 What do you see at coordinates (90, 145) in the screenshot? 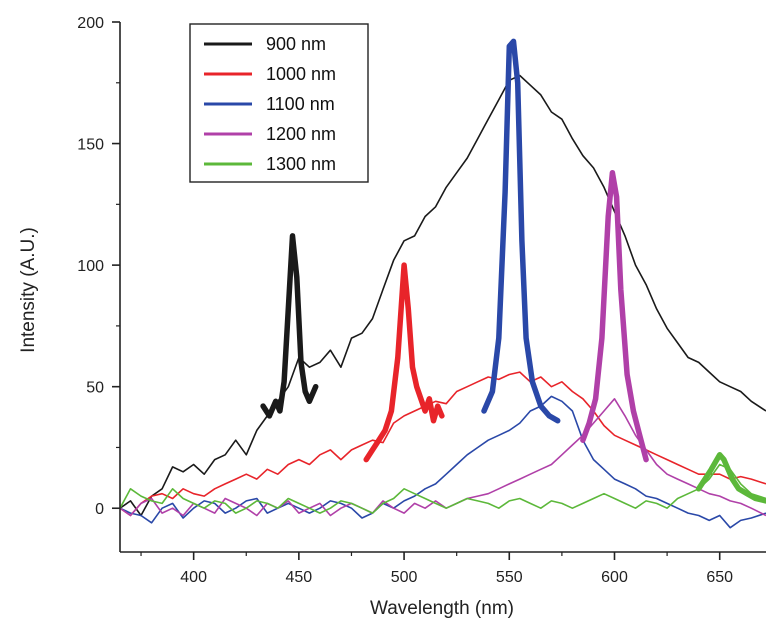
I see `y-tick-label: 150` at bounding box center [90, 145].